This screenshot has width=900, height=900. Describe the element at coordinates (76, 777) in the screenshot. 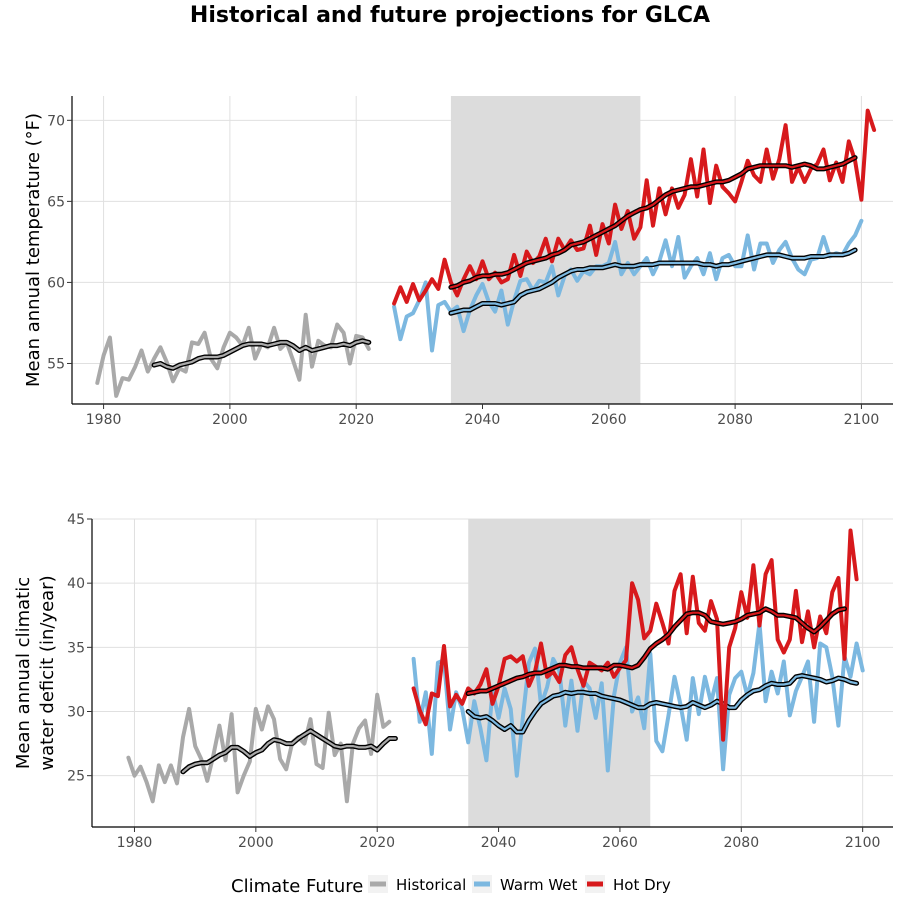

I see `y-tick-label: 25` at that location.